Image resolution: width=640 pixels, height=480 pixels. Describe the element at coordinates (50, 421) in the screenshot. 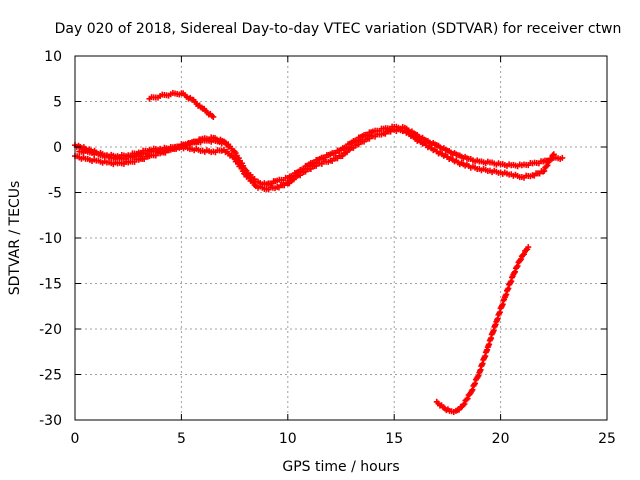

I see `y-tick-label: -30` at that location.